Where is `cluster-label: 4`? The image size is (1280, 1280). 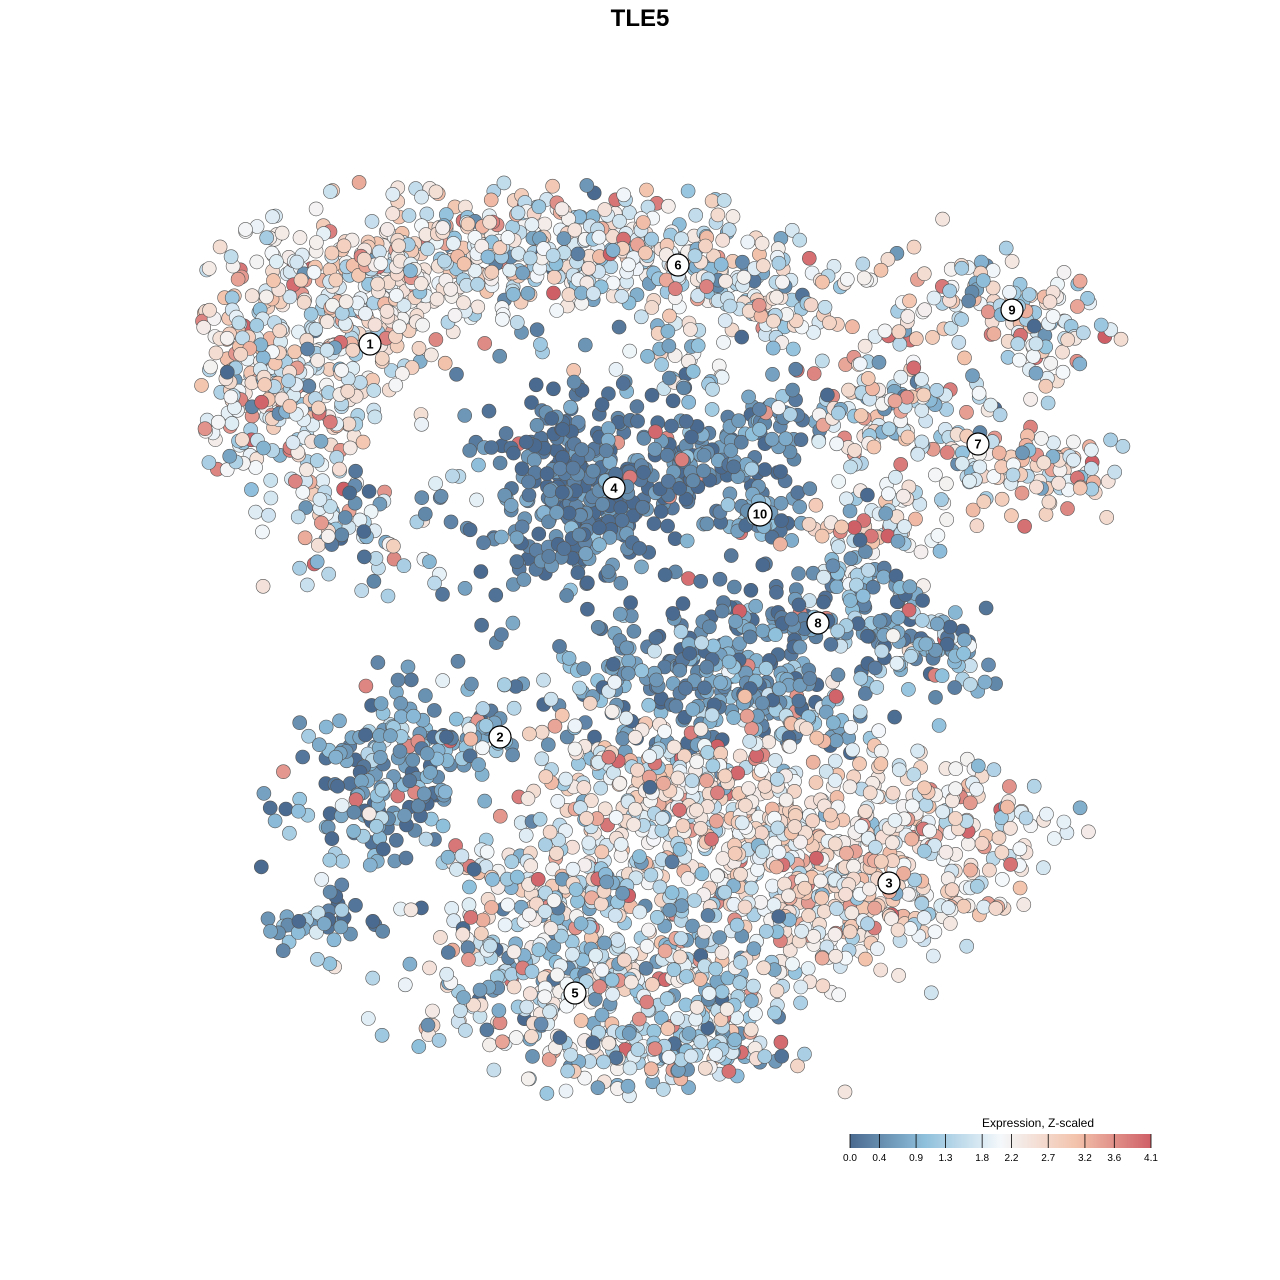
cluster-label: 4 is located at coordinates (614, 488).